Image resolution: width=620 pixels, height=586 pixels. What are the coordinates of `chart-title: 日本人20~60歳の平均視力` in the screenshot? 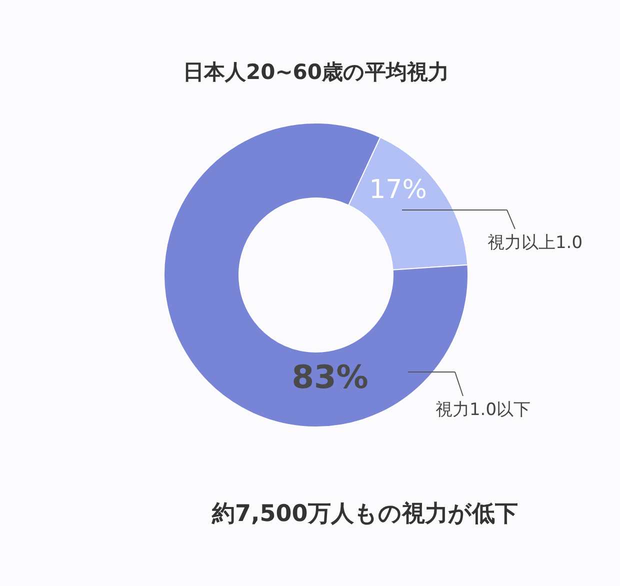 It's located at (316, 72).